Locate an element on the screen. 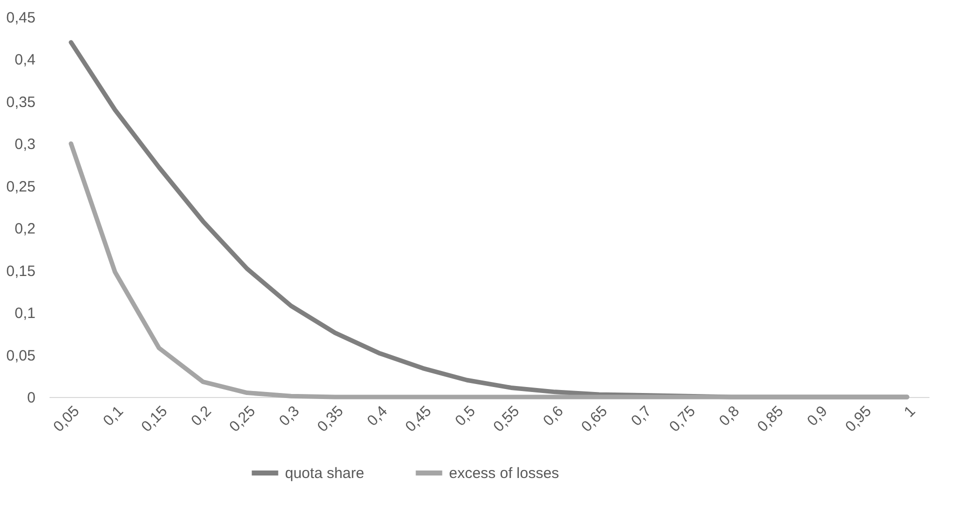 The width and height of the screenshot is (964, 511). x-tick-label: 0,25 is located at coordinates (242, 419).